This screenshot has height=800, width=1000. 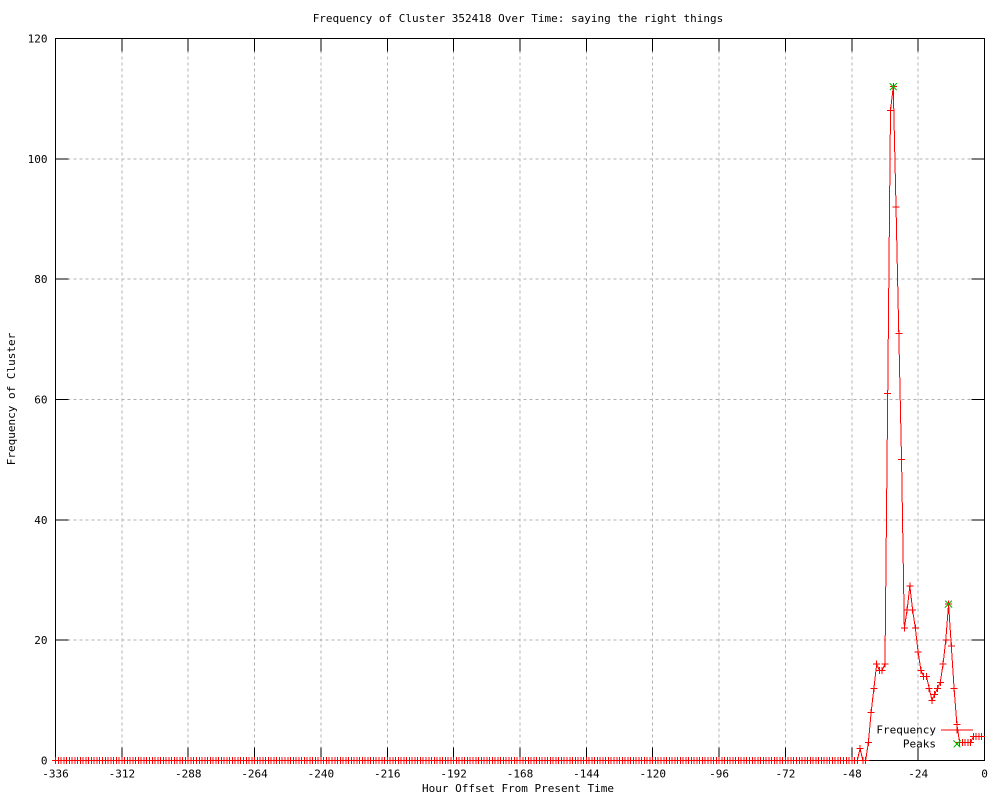 I want to click on y-tick-label: 120, so click(x=38, y=39).